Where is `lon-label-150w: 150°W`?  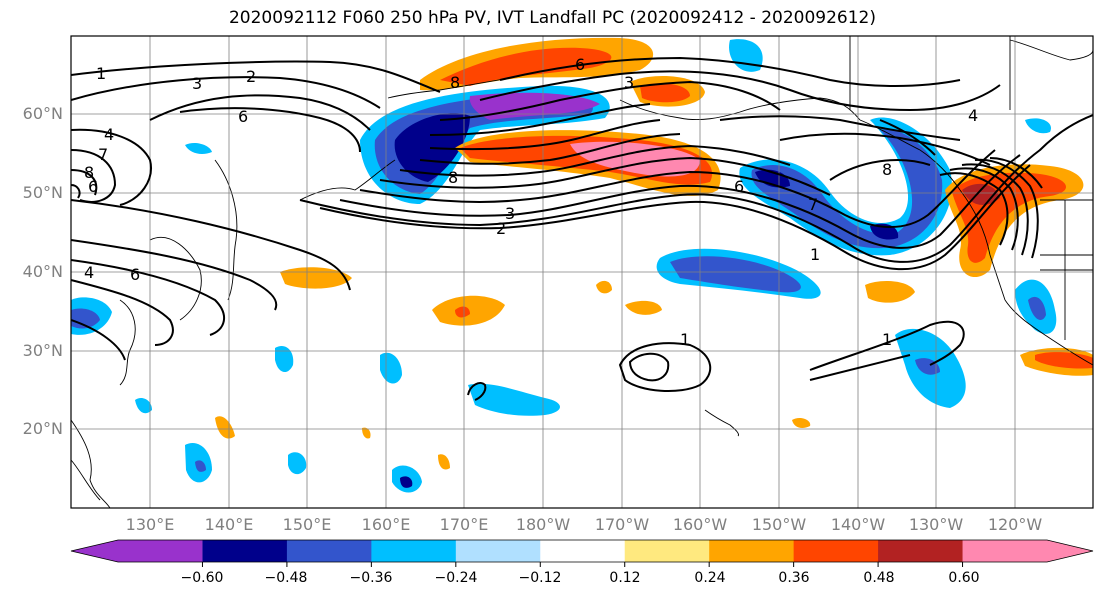
lon-label-150w: 150°W is located at coordinates (779, 524).